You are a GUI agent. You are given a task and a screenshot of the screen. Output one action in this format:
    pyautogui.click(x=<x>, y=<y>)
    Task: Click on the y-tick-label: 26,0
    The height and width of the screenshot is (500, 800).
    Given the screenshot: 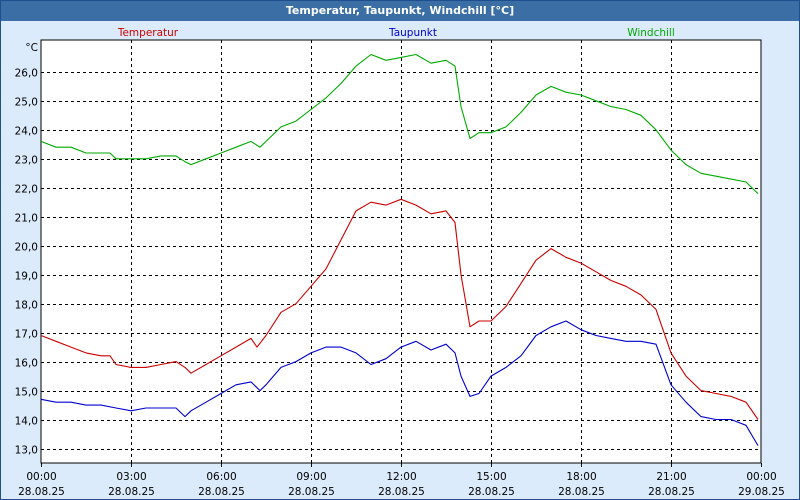 What is the action you would take?
    pyautogui.click(x=26, y=74)
    